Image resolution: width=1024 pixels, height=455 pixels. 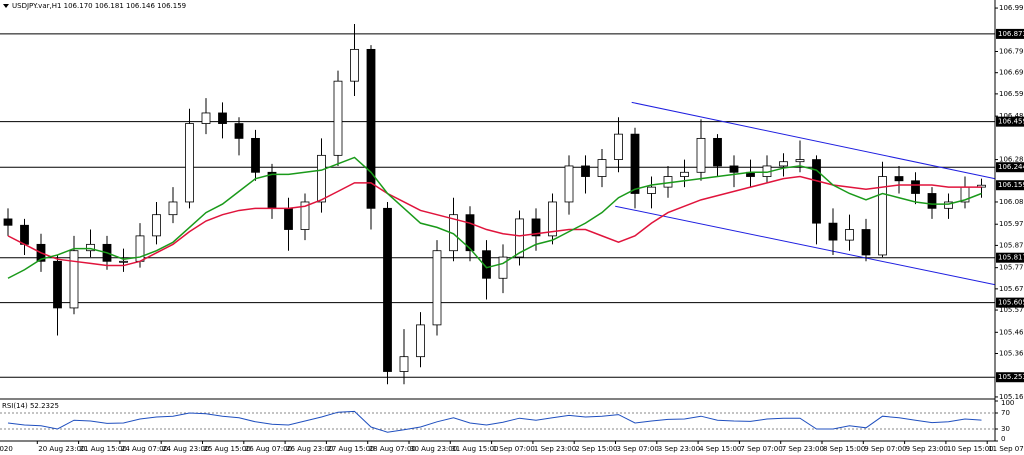 What do you see at coordinates (1007, 403) in the screenshot?
I see `rsi-tick-label: 100` at bounding box center [1007, 403].